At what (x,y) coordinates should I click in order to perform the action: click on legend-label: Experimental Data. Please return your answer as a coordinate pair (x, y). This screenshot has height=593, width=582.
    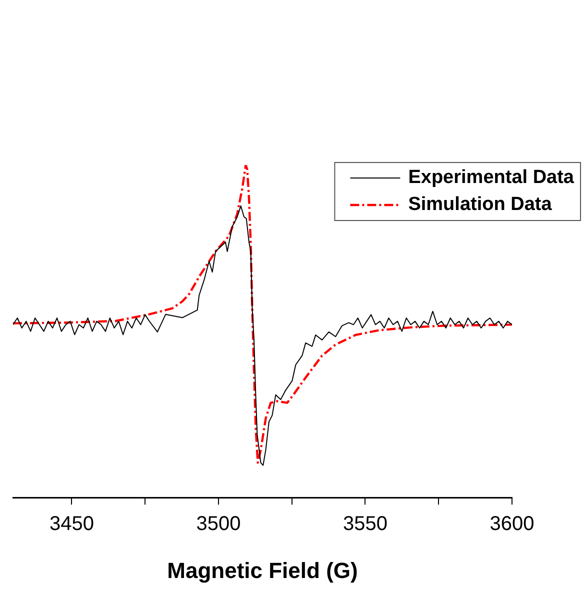
    Looking at the image, I should click on (491, 177).